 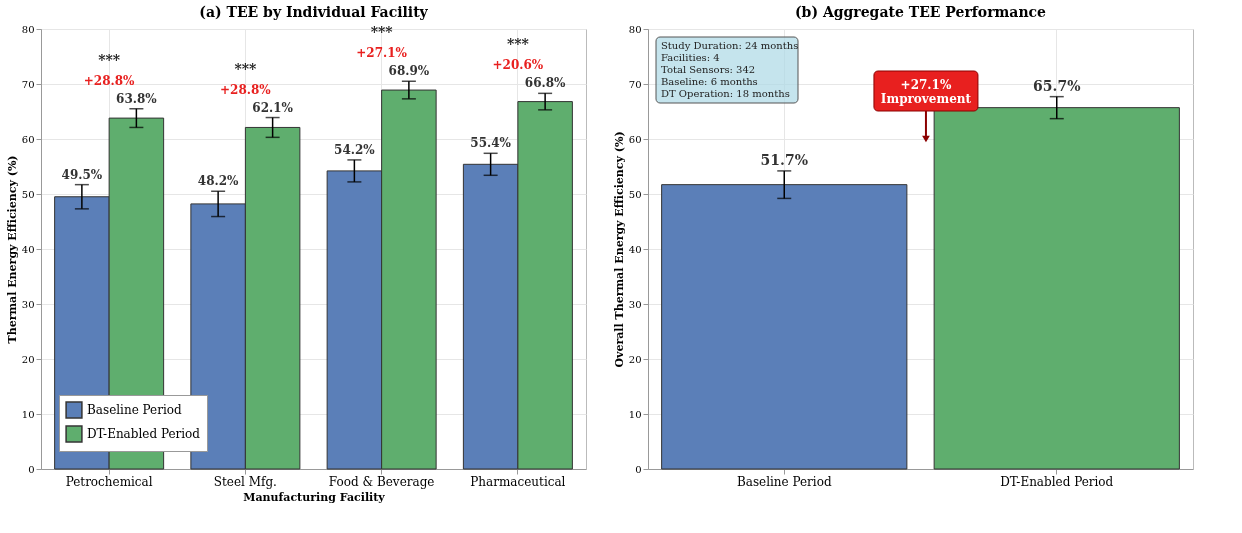 What do you see at coordinates (314, 12) in the screenshot?
I see `chart-title: (a) TEE by Individual Facility` at bounding box center [314, 12].